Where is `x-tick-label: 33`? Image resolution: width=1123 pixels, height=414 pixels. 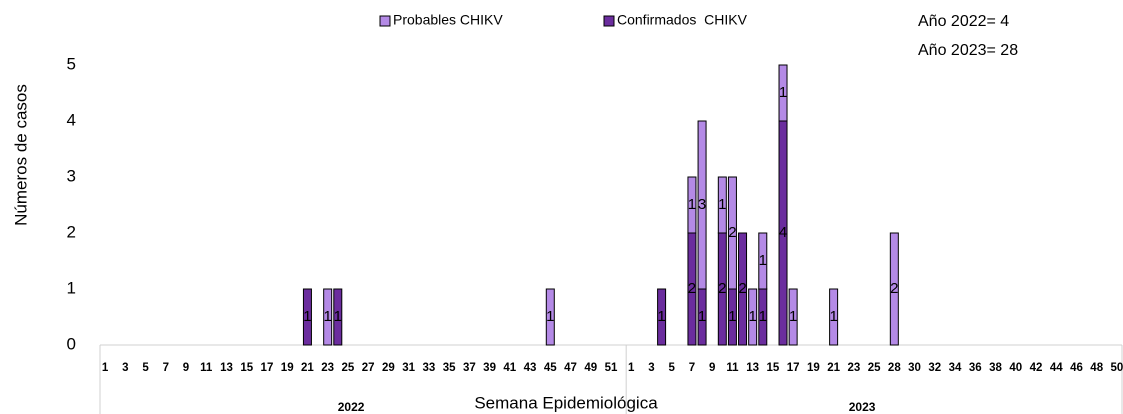
x-tick-label: 33 is located at coordinates (428, 368).